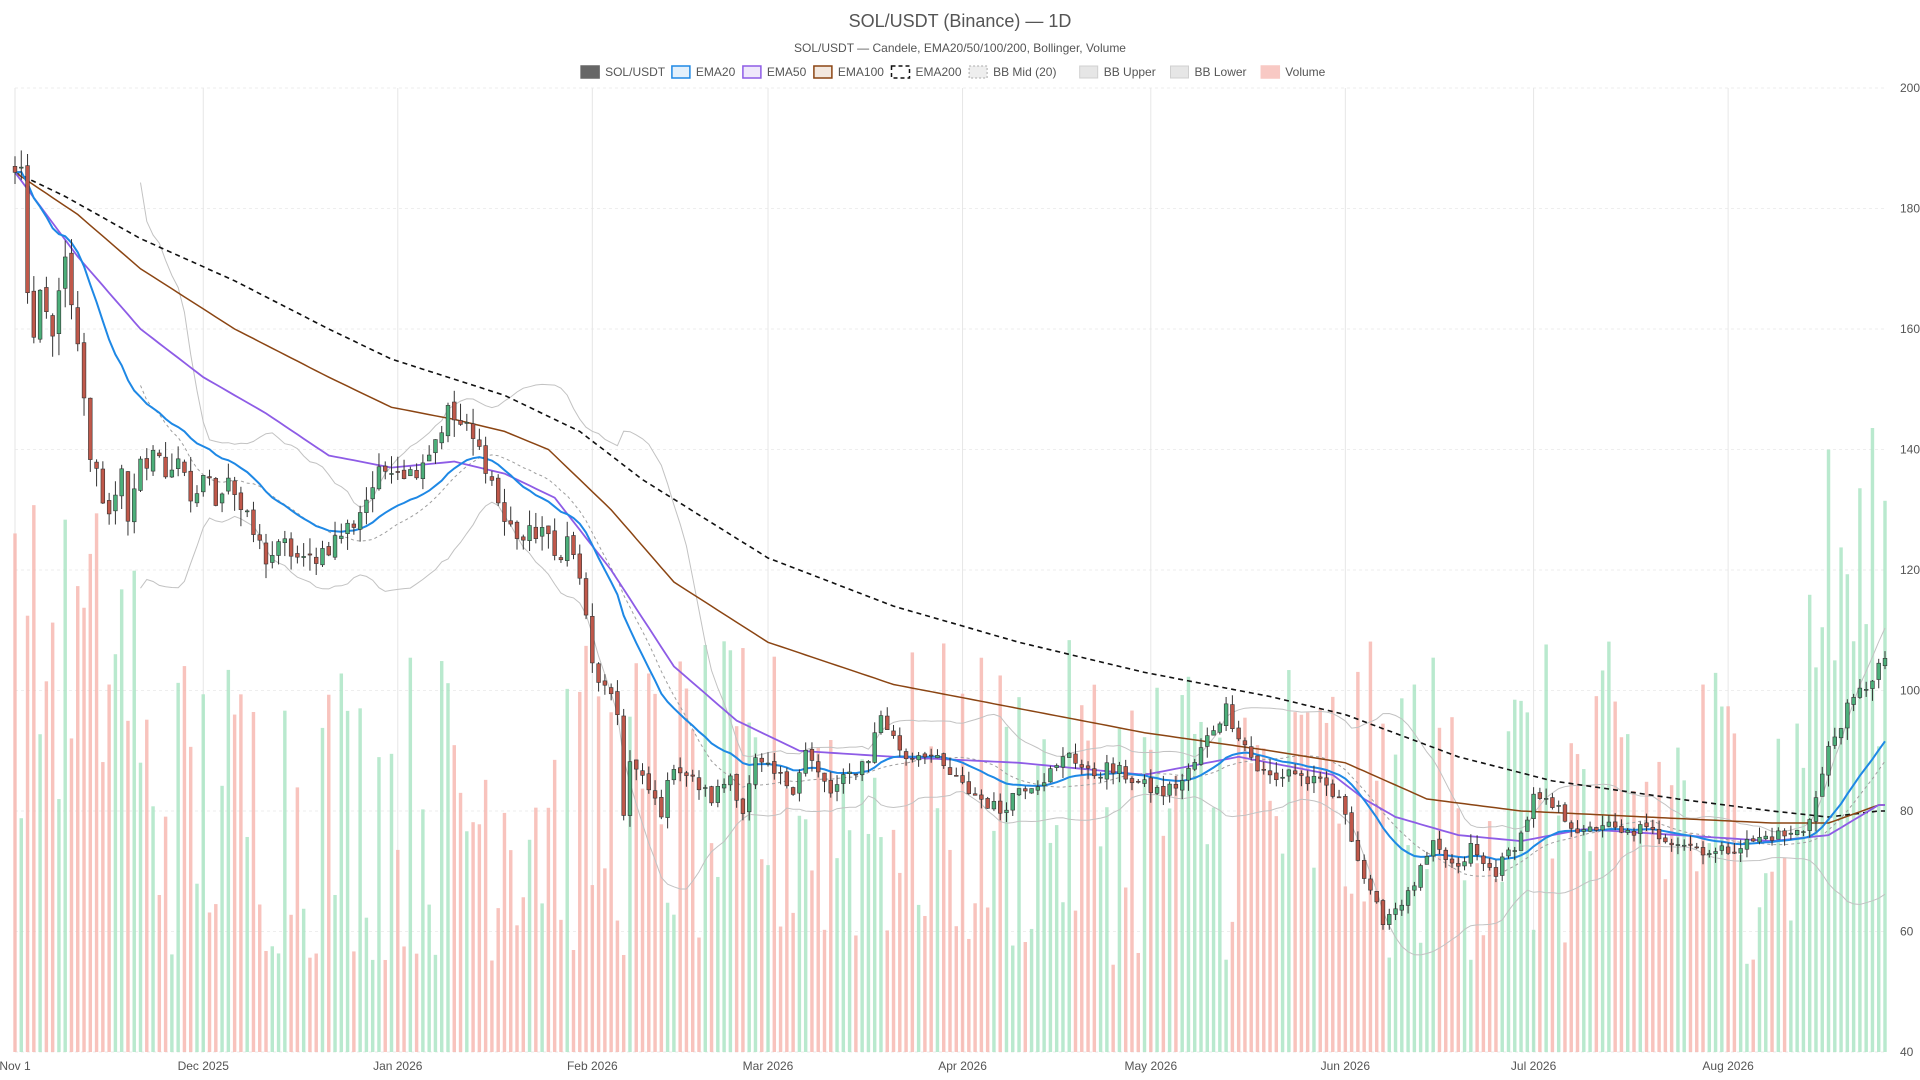 Image resolution: width=1920 pixels, height=1080 pixels. Describe the element at coordinates (716, 72) in the screenshot. I see `legend-label: EMA20` at that location.